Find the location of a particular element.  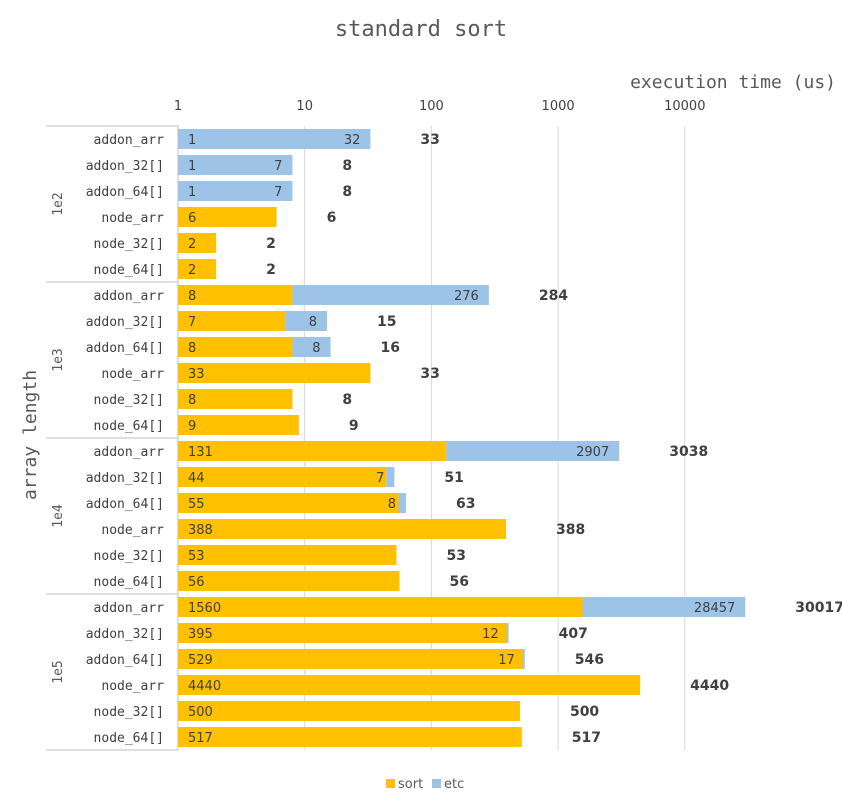

data-label-total: 16 is located at coordinates (390, 348).